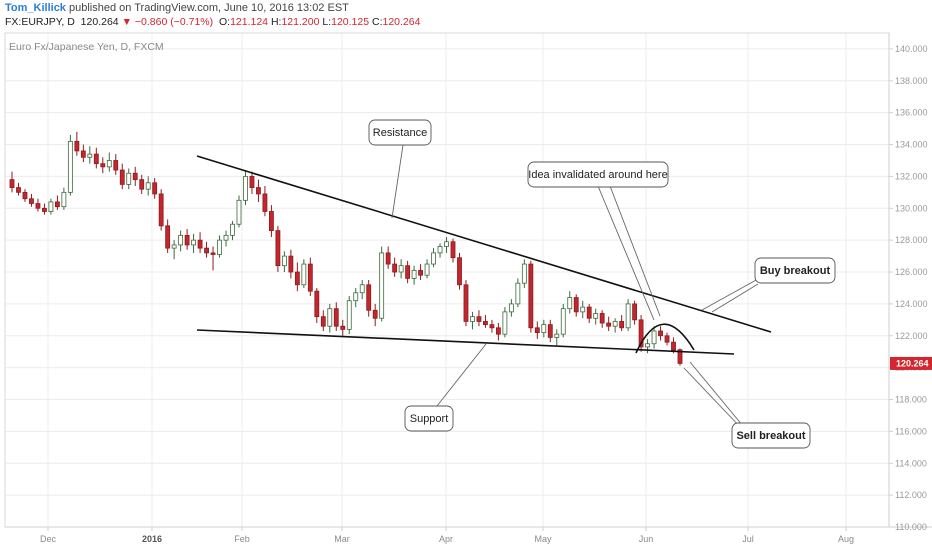  I want to click on sell-breakout-label: Sell breakout, so click(770, 436).